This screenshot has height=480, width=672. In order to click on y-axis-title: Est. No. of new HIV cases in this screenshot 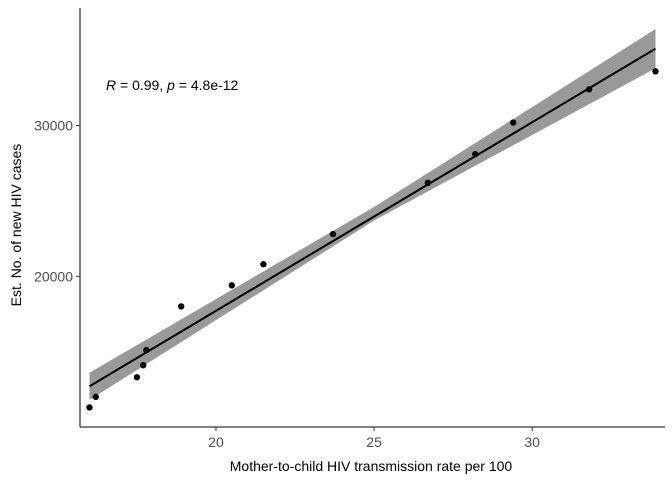, I will do `click(16, 225)`.